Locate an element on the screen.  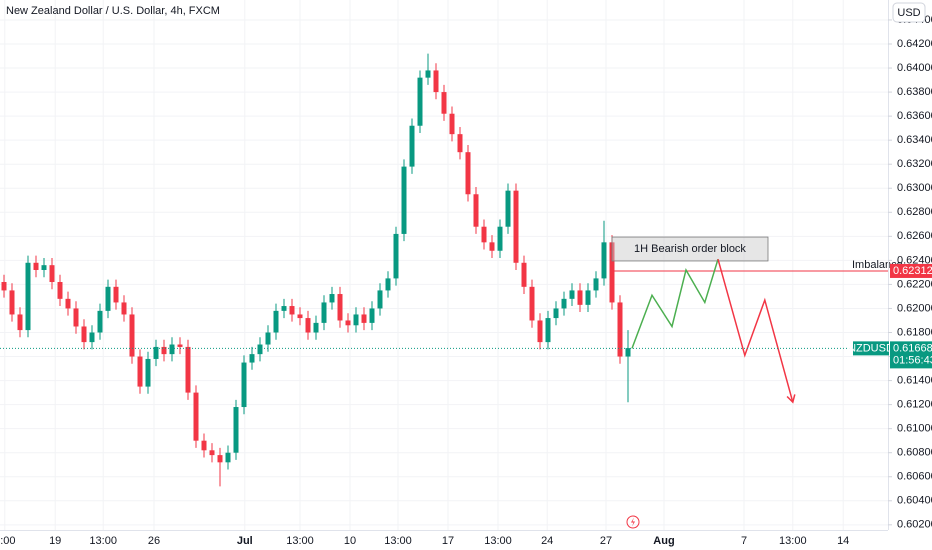
replay-icon is located at coordinates (633, 522).